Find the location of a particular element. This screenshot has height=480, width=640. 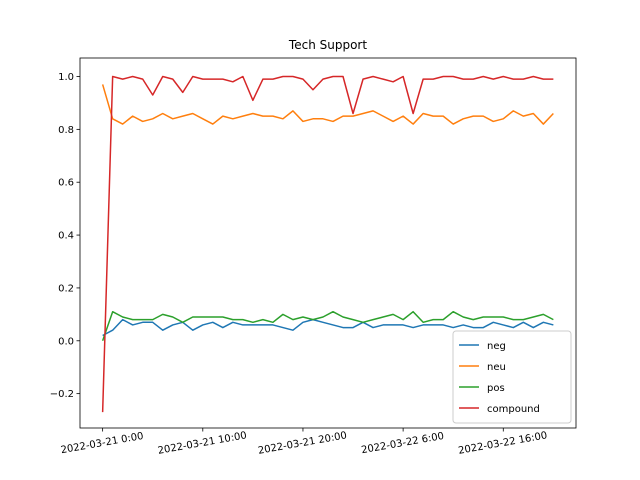

series-line-pos is located at coordinates (327, 326).